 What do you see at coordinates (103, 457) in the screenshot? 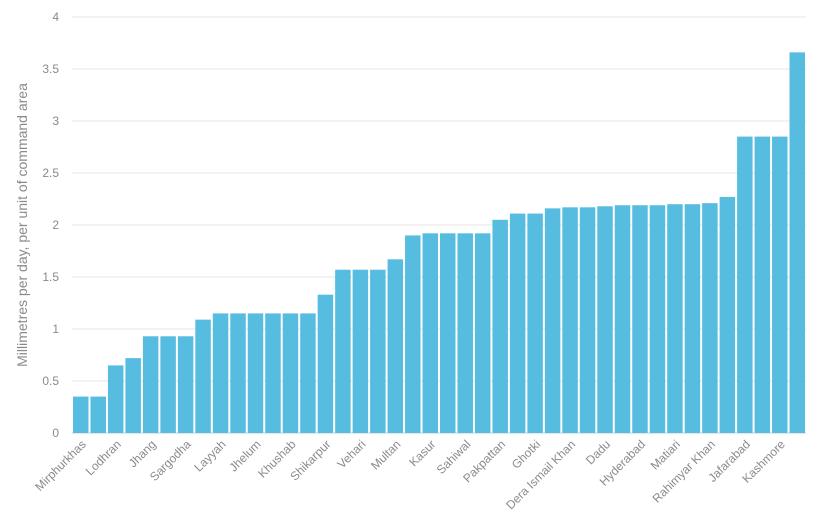
I see `x-tick-label: Lodhran` at bounding box center [103, 457].